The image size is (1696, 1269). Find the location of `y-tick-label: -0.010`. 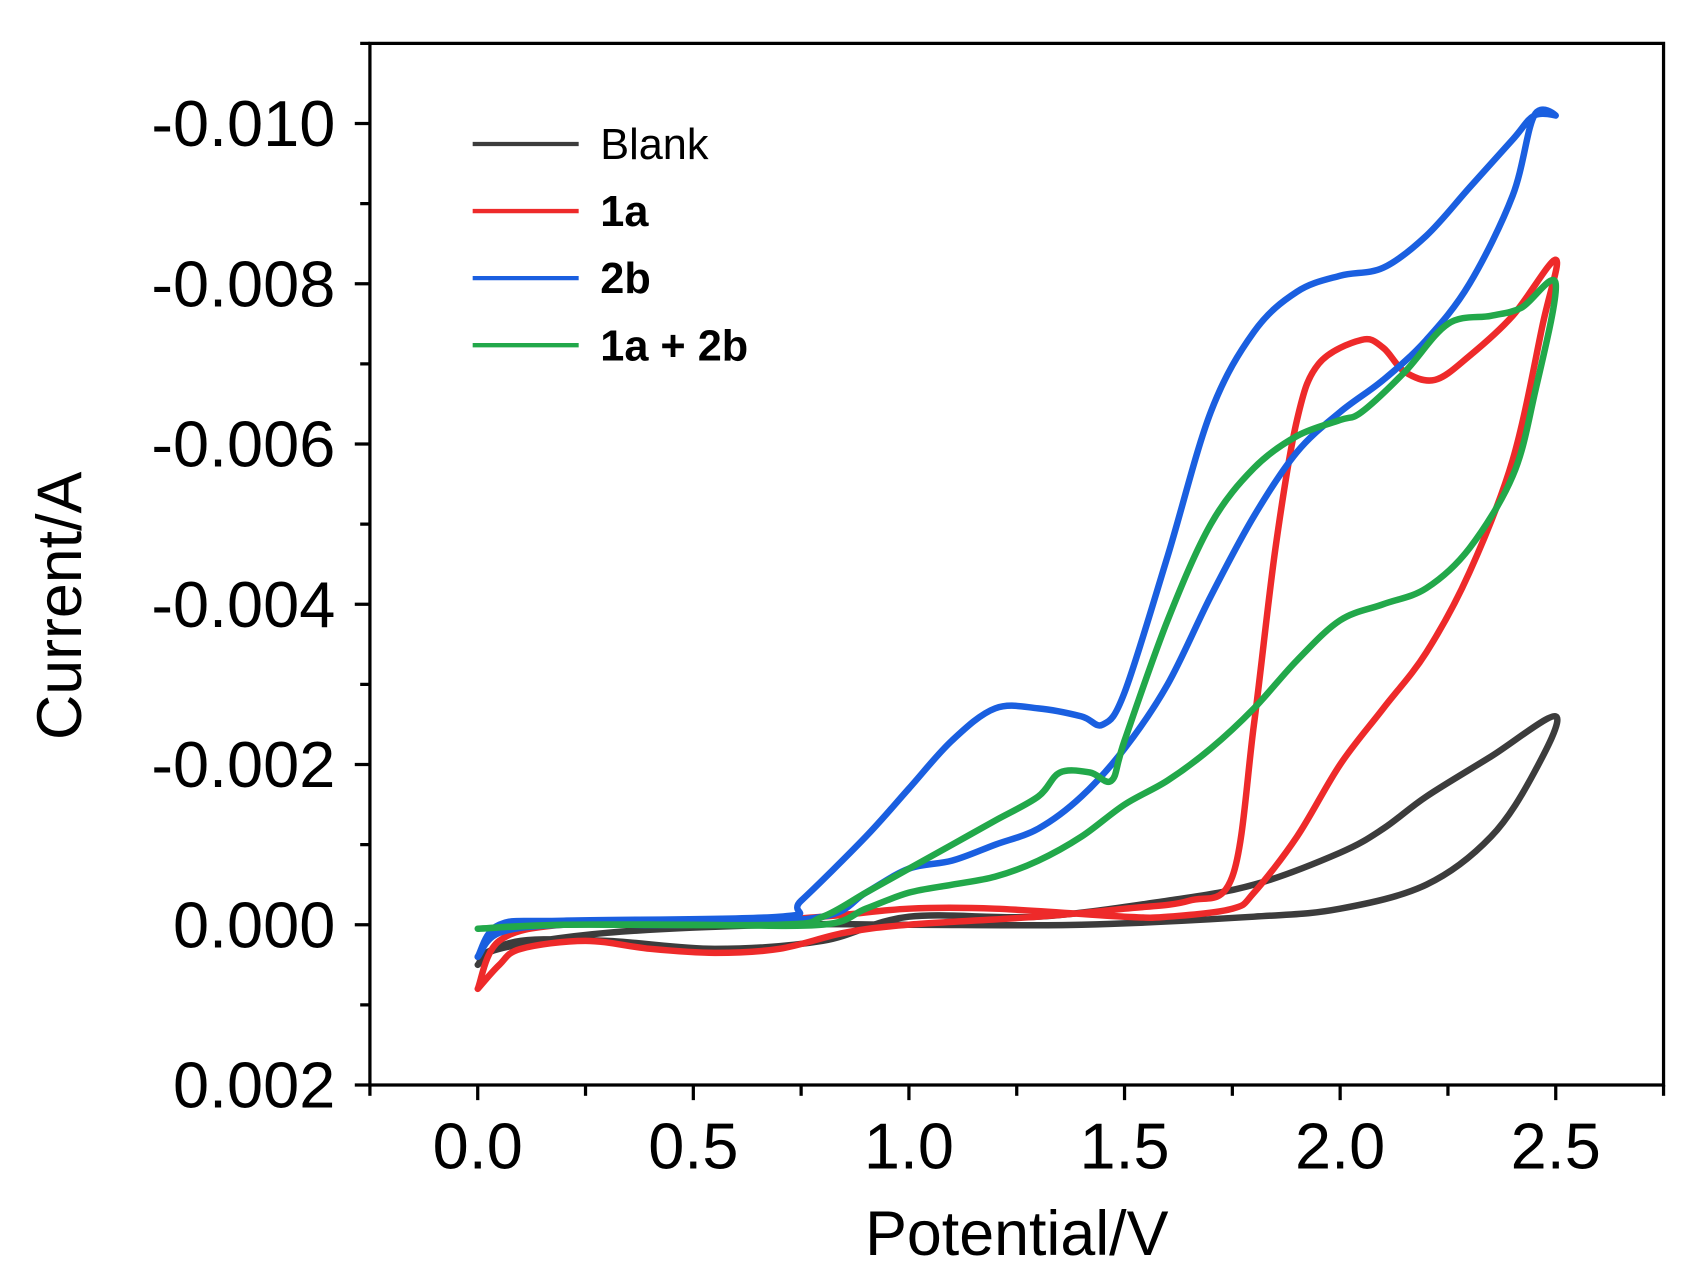

y-tick-label: -0.010 is located at coordinates (243, 123).